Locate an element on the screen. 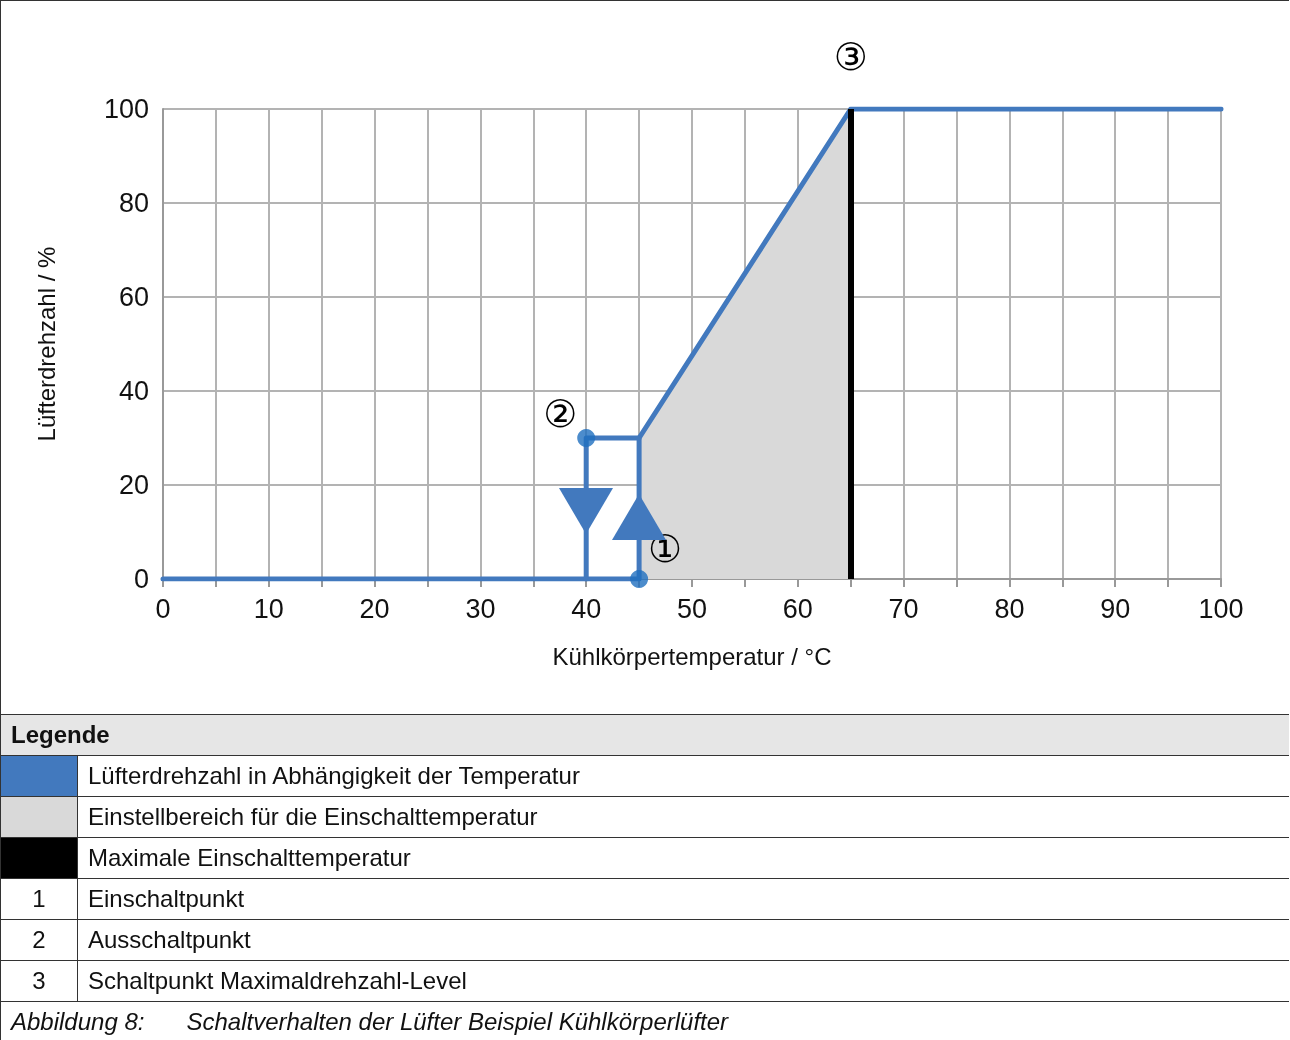 Image resolution: width=1290 pixels, height=1040 pixels. y-tick-label: 80 is located at coordinates (133, 203).